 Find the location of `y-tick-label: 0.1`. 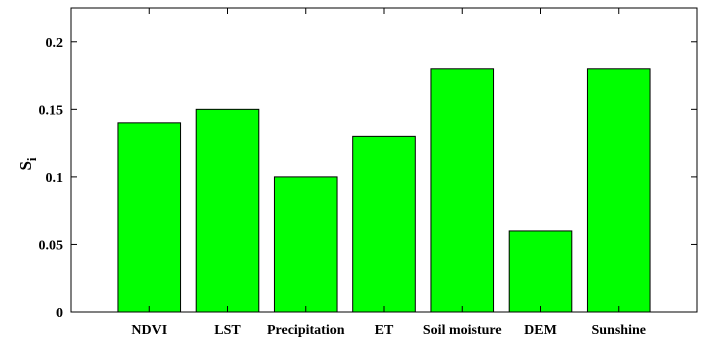

y-tick-label: 0.1 is located at coordinates (55, 178).